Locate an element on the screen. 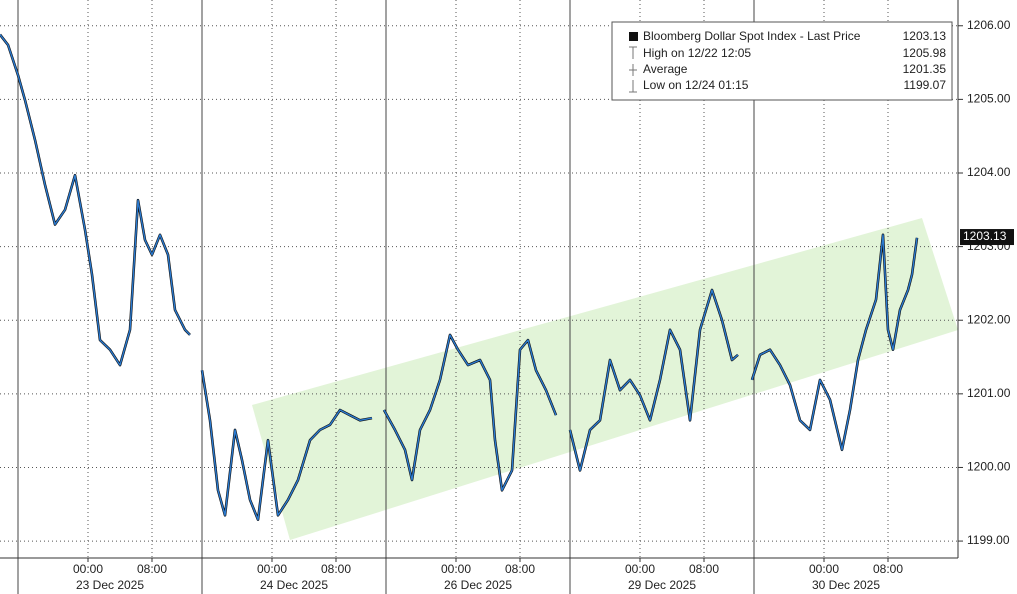 The image size is (1017, 594). y-tick-label: 1205.00 is located at coordinates (989, 99).